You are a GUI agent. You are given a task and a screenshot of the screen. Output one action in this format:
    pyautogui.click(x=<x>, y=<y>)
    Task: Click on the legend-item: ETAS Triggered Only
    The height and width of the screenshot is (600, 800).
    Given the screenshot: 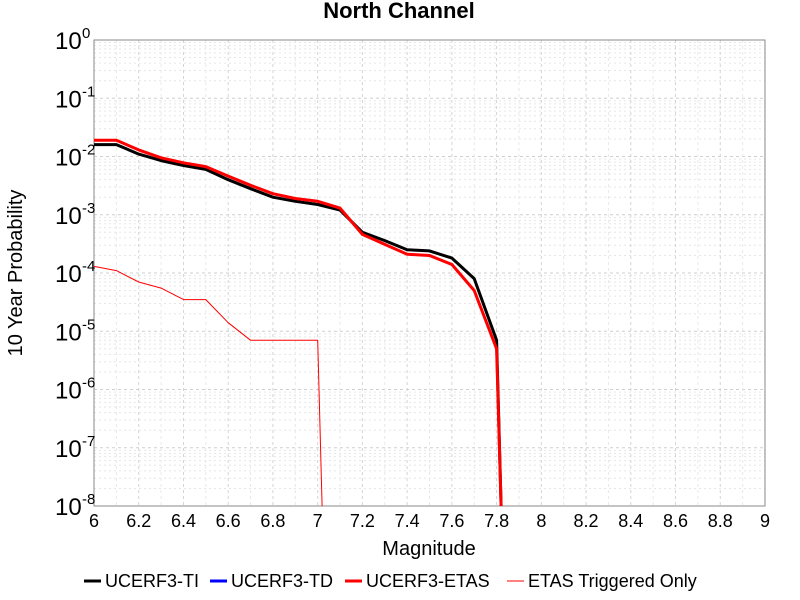 What is the action you would take?
    pyautogui.click(x=602, y=581)
    